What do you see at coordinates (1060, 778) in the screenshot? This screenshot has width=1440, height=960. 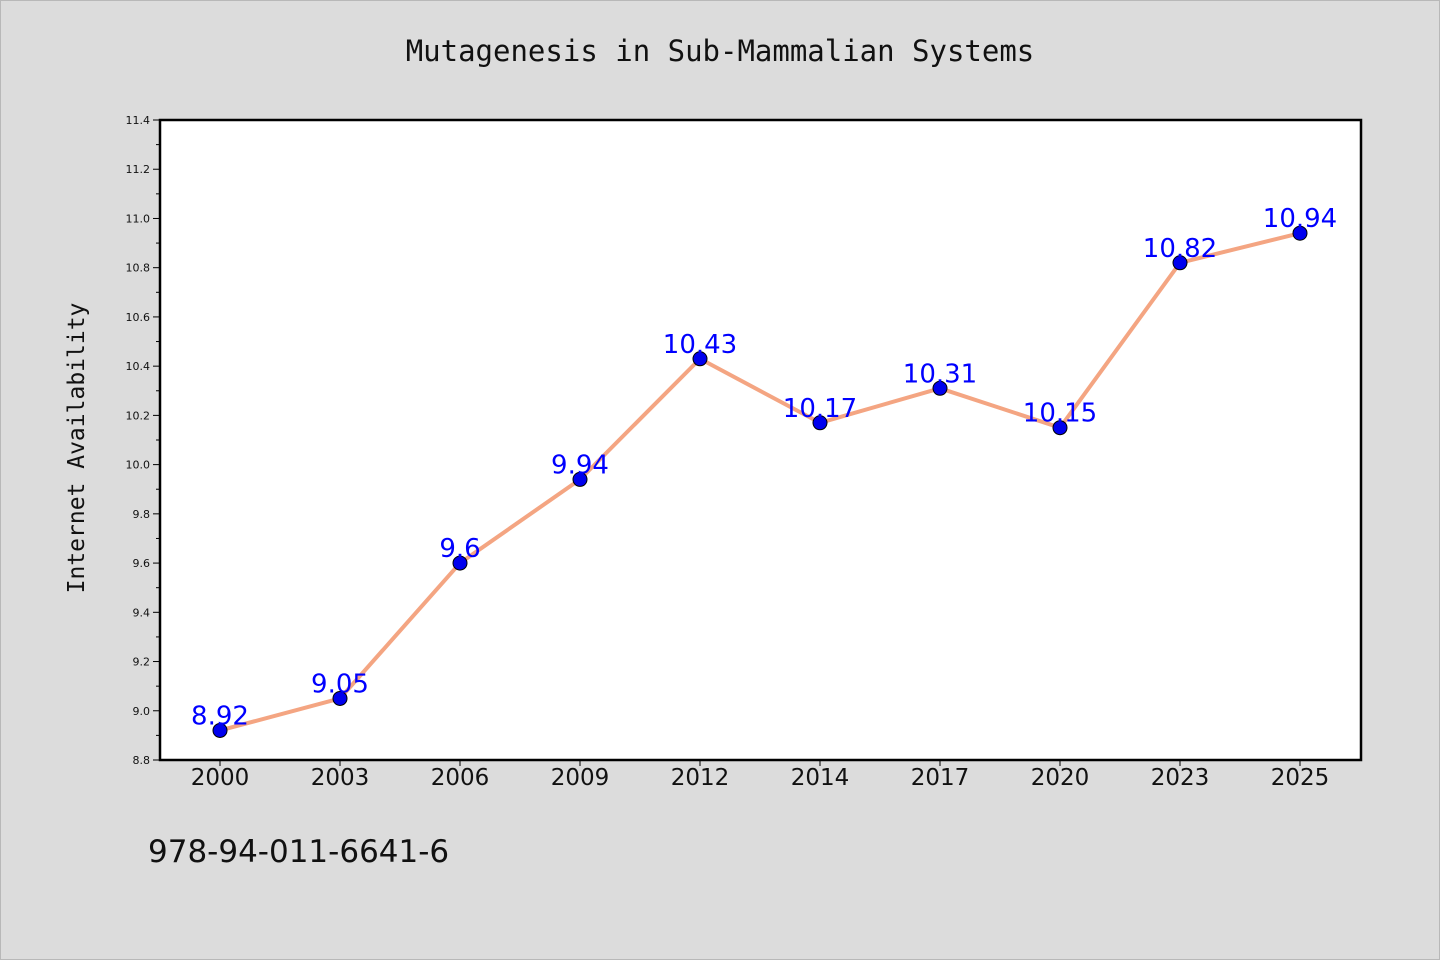 I see `x-tick-label: 2020` at bounding box center [1060, 778].